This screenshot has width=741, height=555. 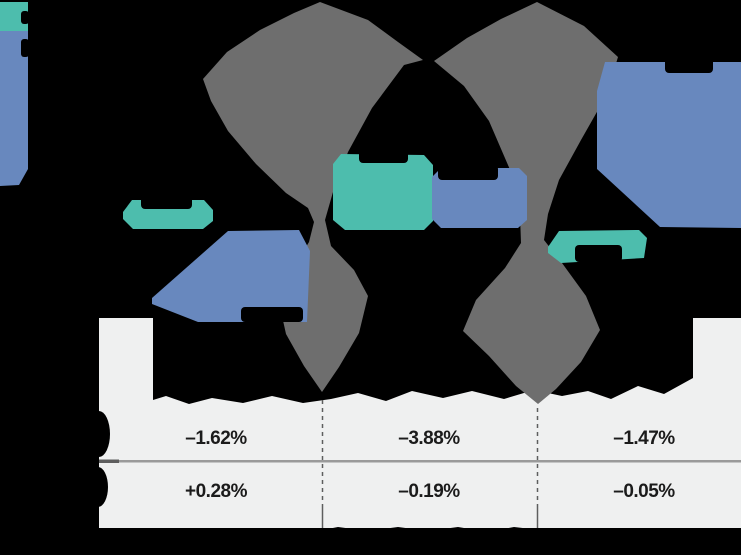 I want to click on label-knockout-band, so click(x=423, y=361).